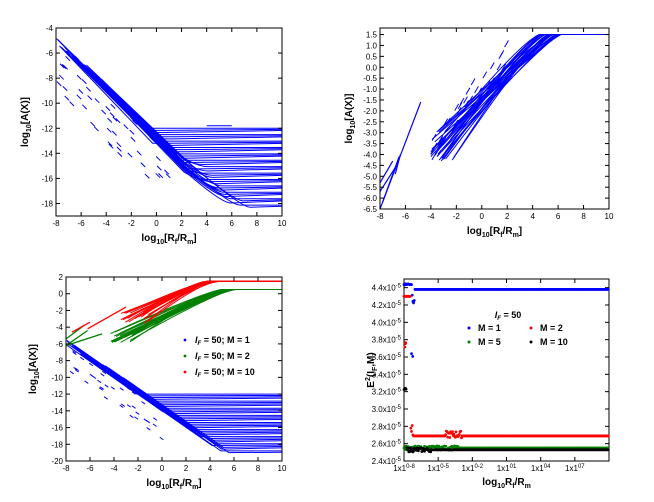 The width and height of the screenshot is (654, 502). Describe the element at coordinates (370, 187) in the screenshot. I see `y-tick-label: -5.5` at that location.